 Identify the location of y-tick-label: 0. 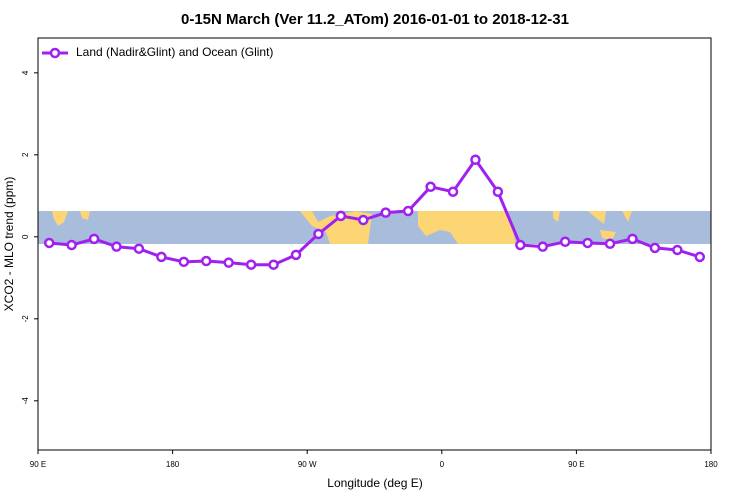
(25, 236).